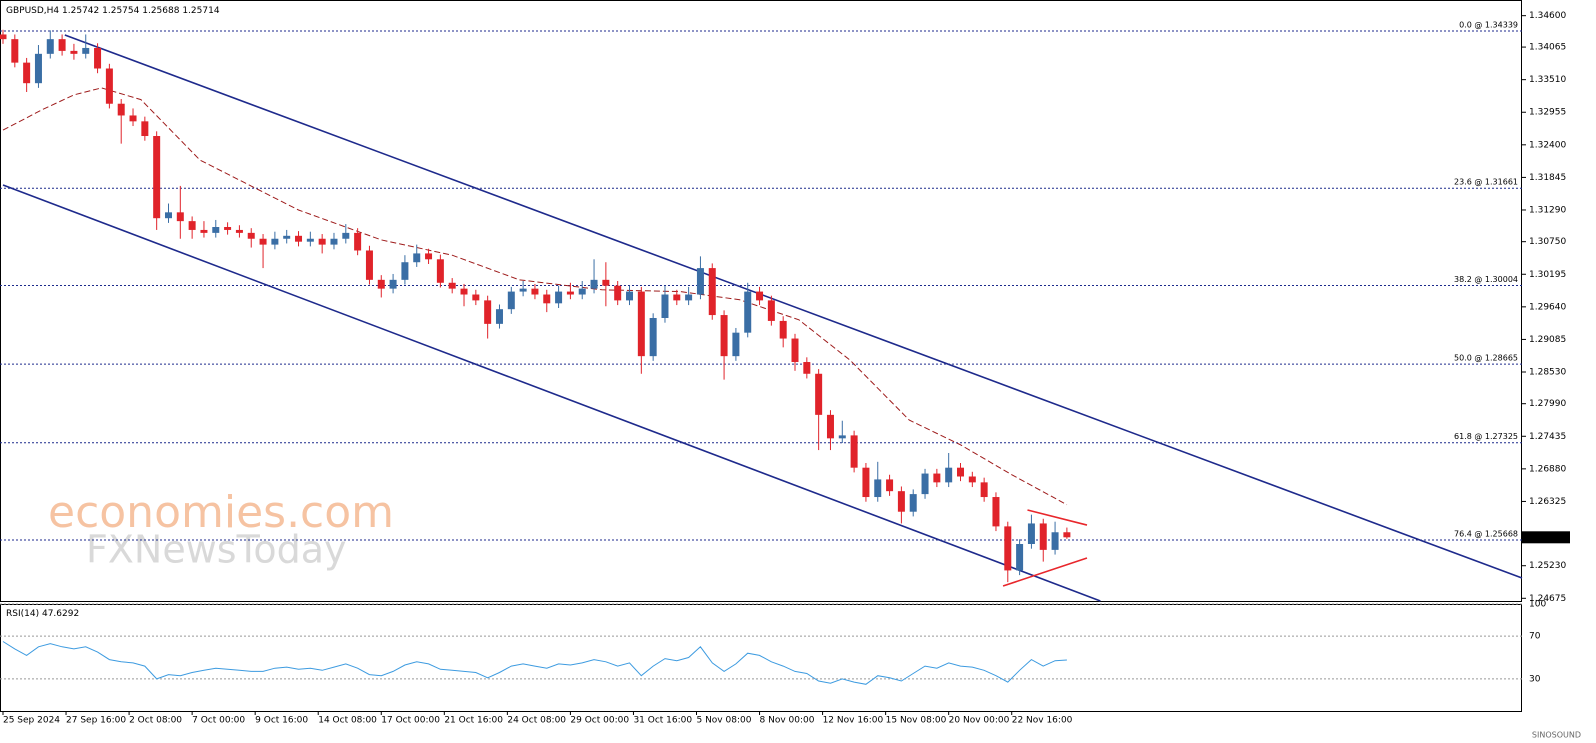  I want to click on header-value: 1.25688, so click(160, 11).